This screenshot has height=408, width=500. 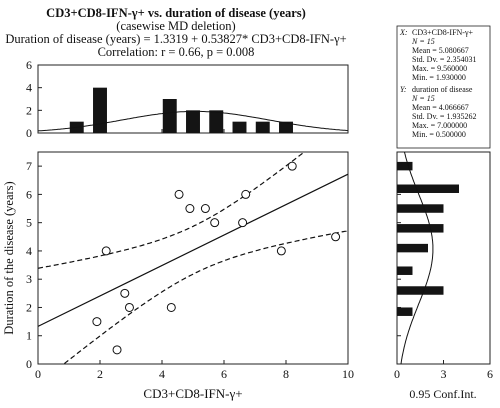 I want to click on y-tick-label: 0, so click(x=29, y=364).